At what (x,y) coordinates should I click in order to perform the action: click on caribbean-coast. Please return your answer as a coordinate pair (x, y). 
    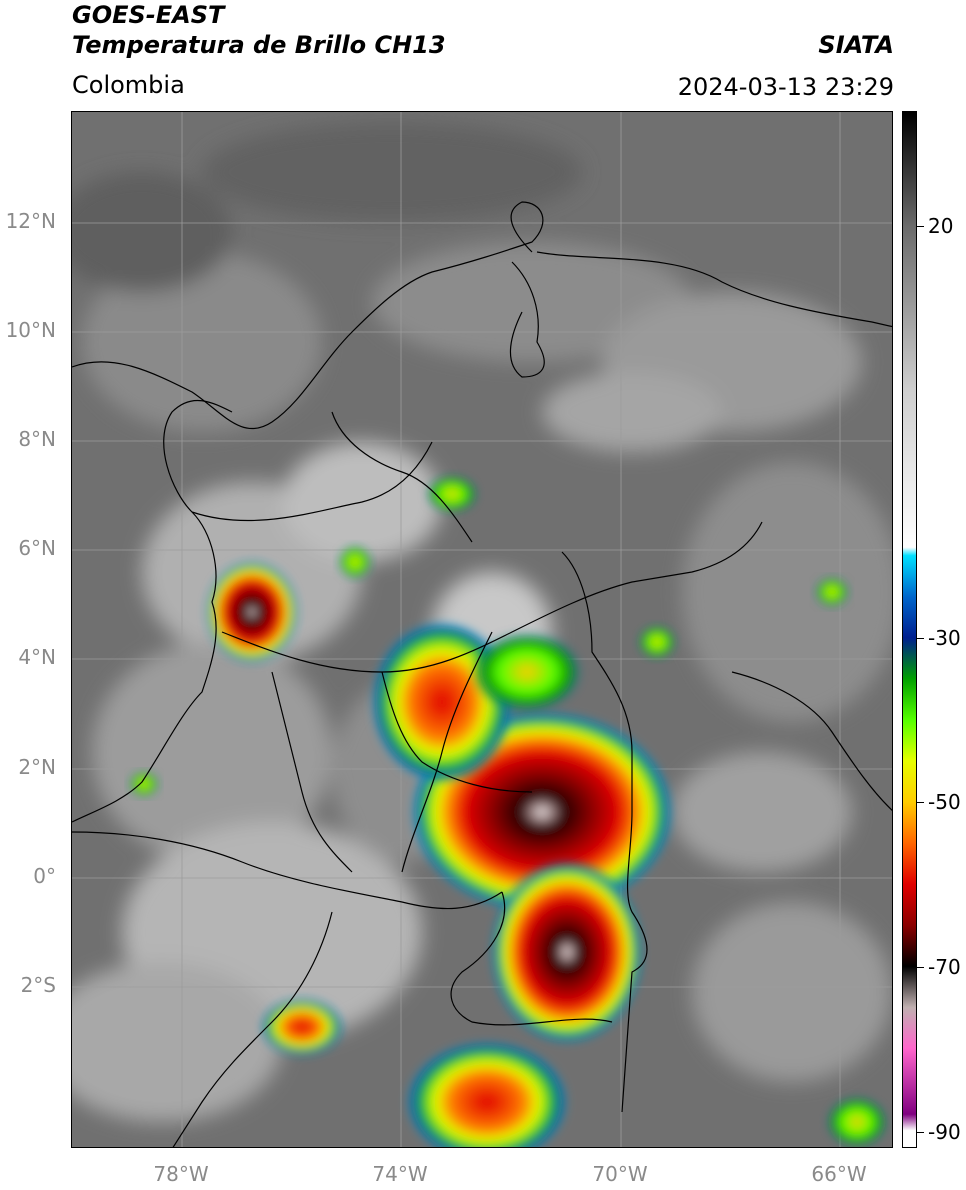
    Looking at the image, I should click on (308, 315).